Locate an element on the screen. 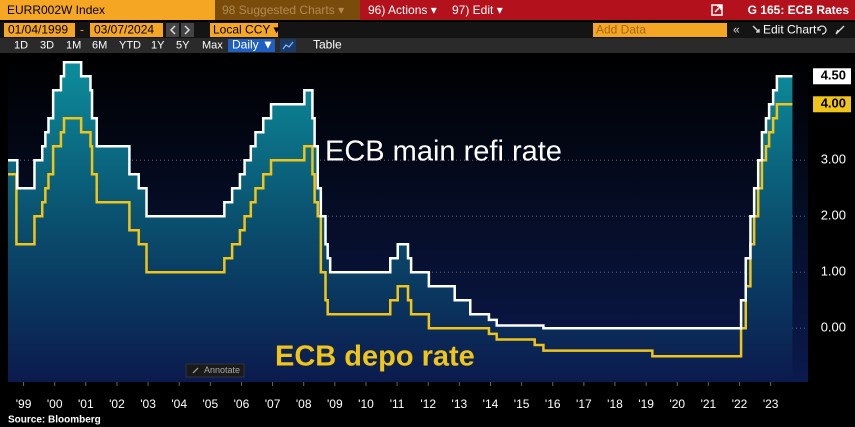 This screenshot has width=855, height=427. suggested-box is located at coordinates (287, 10).